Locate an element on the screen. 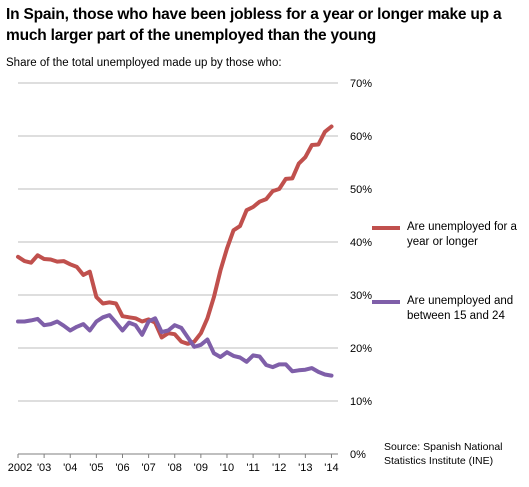 This screenshot has width=529, height=487. legend-label-young: Are unemployed and between 15 and 24 is located at coordinates (460, 308).